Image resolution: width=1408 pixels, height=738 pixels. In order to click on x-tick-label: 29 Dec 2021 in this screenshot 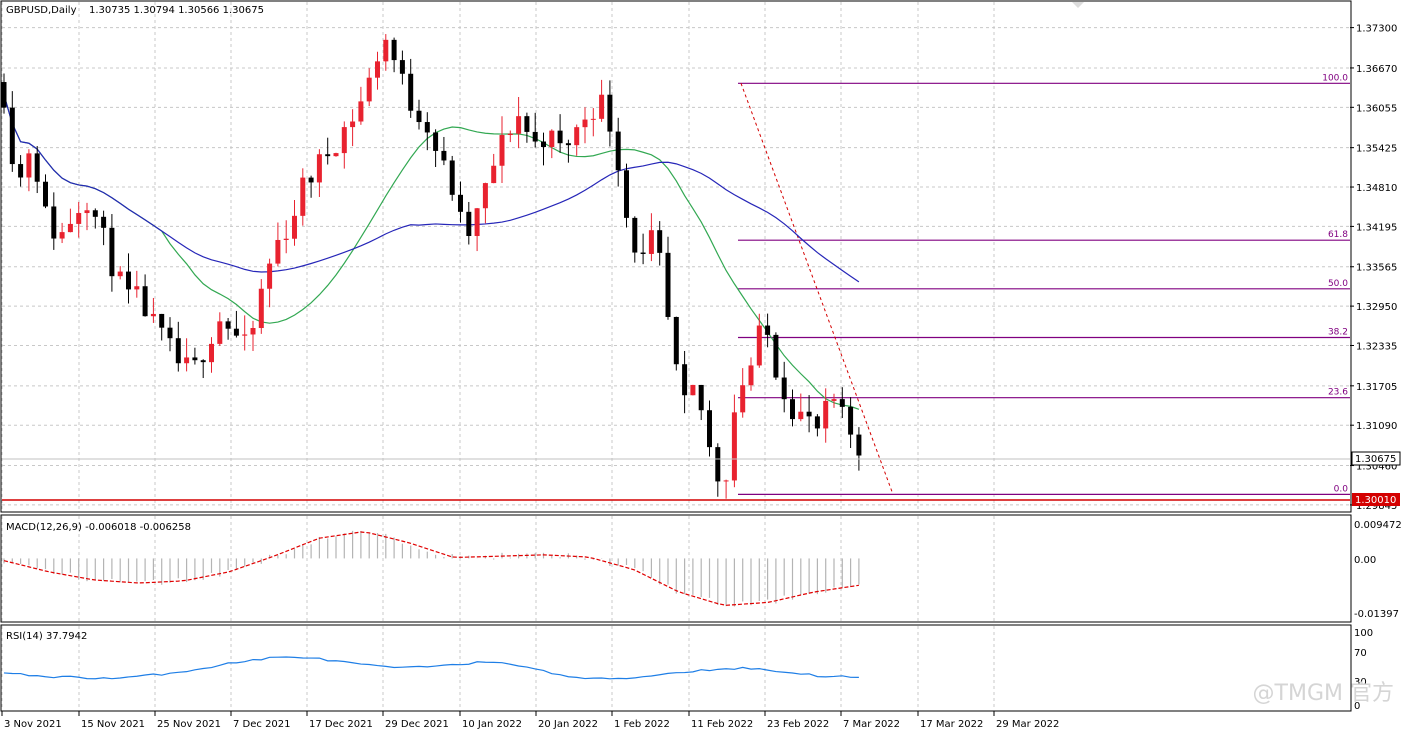, I will do `click(417, 724)`.